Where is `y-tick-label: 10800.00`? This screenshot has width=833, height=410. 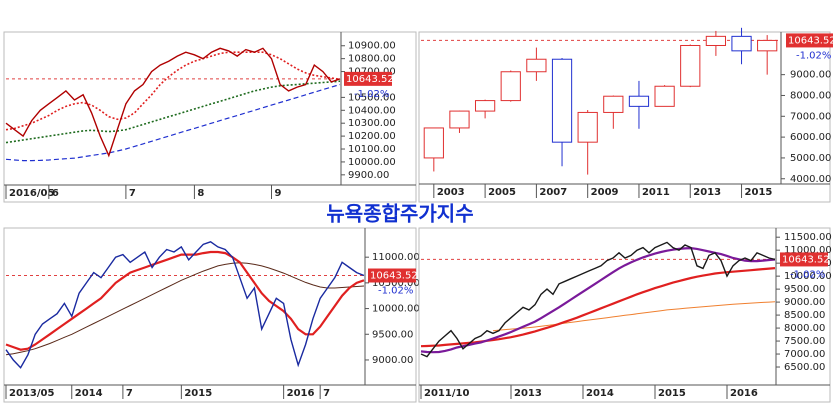 y-tick-label: 10800.00 is located at coordinates (372, 59).